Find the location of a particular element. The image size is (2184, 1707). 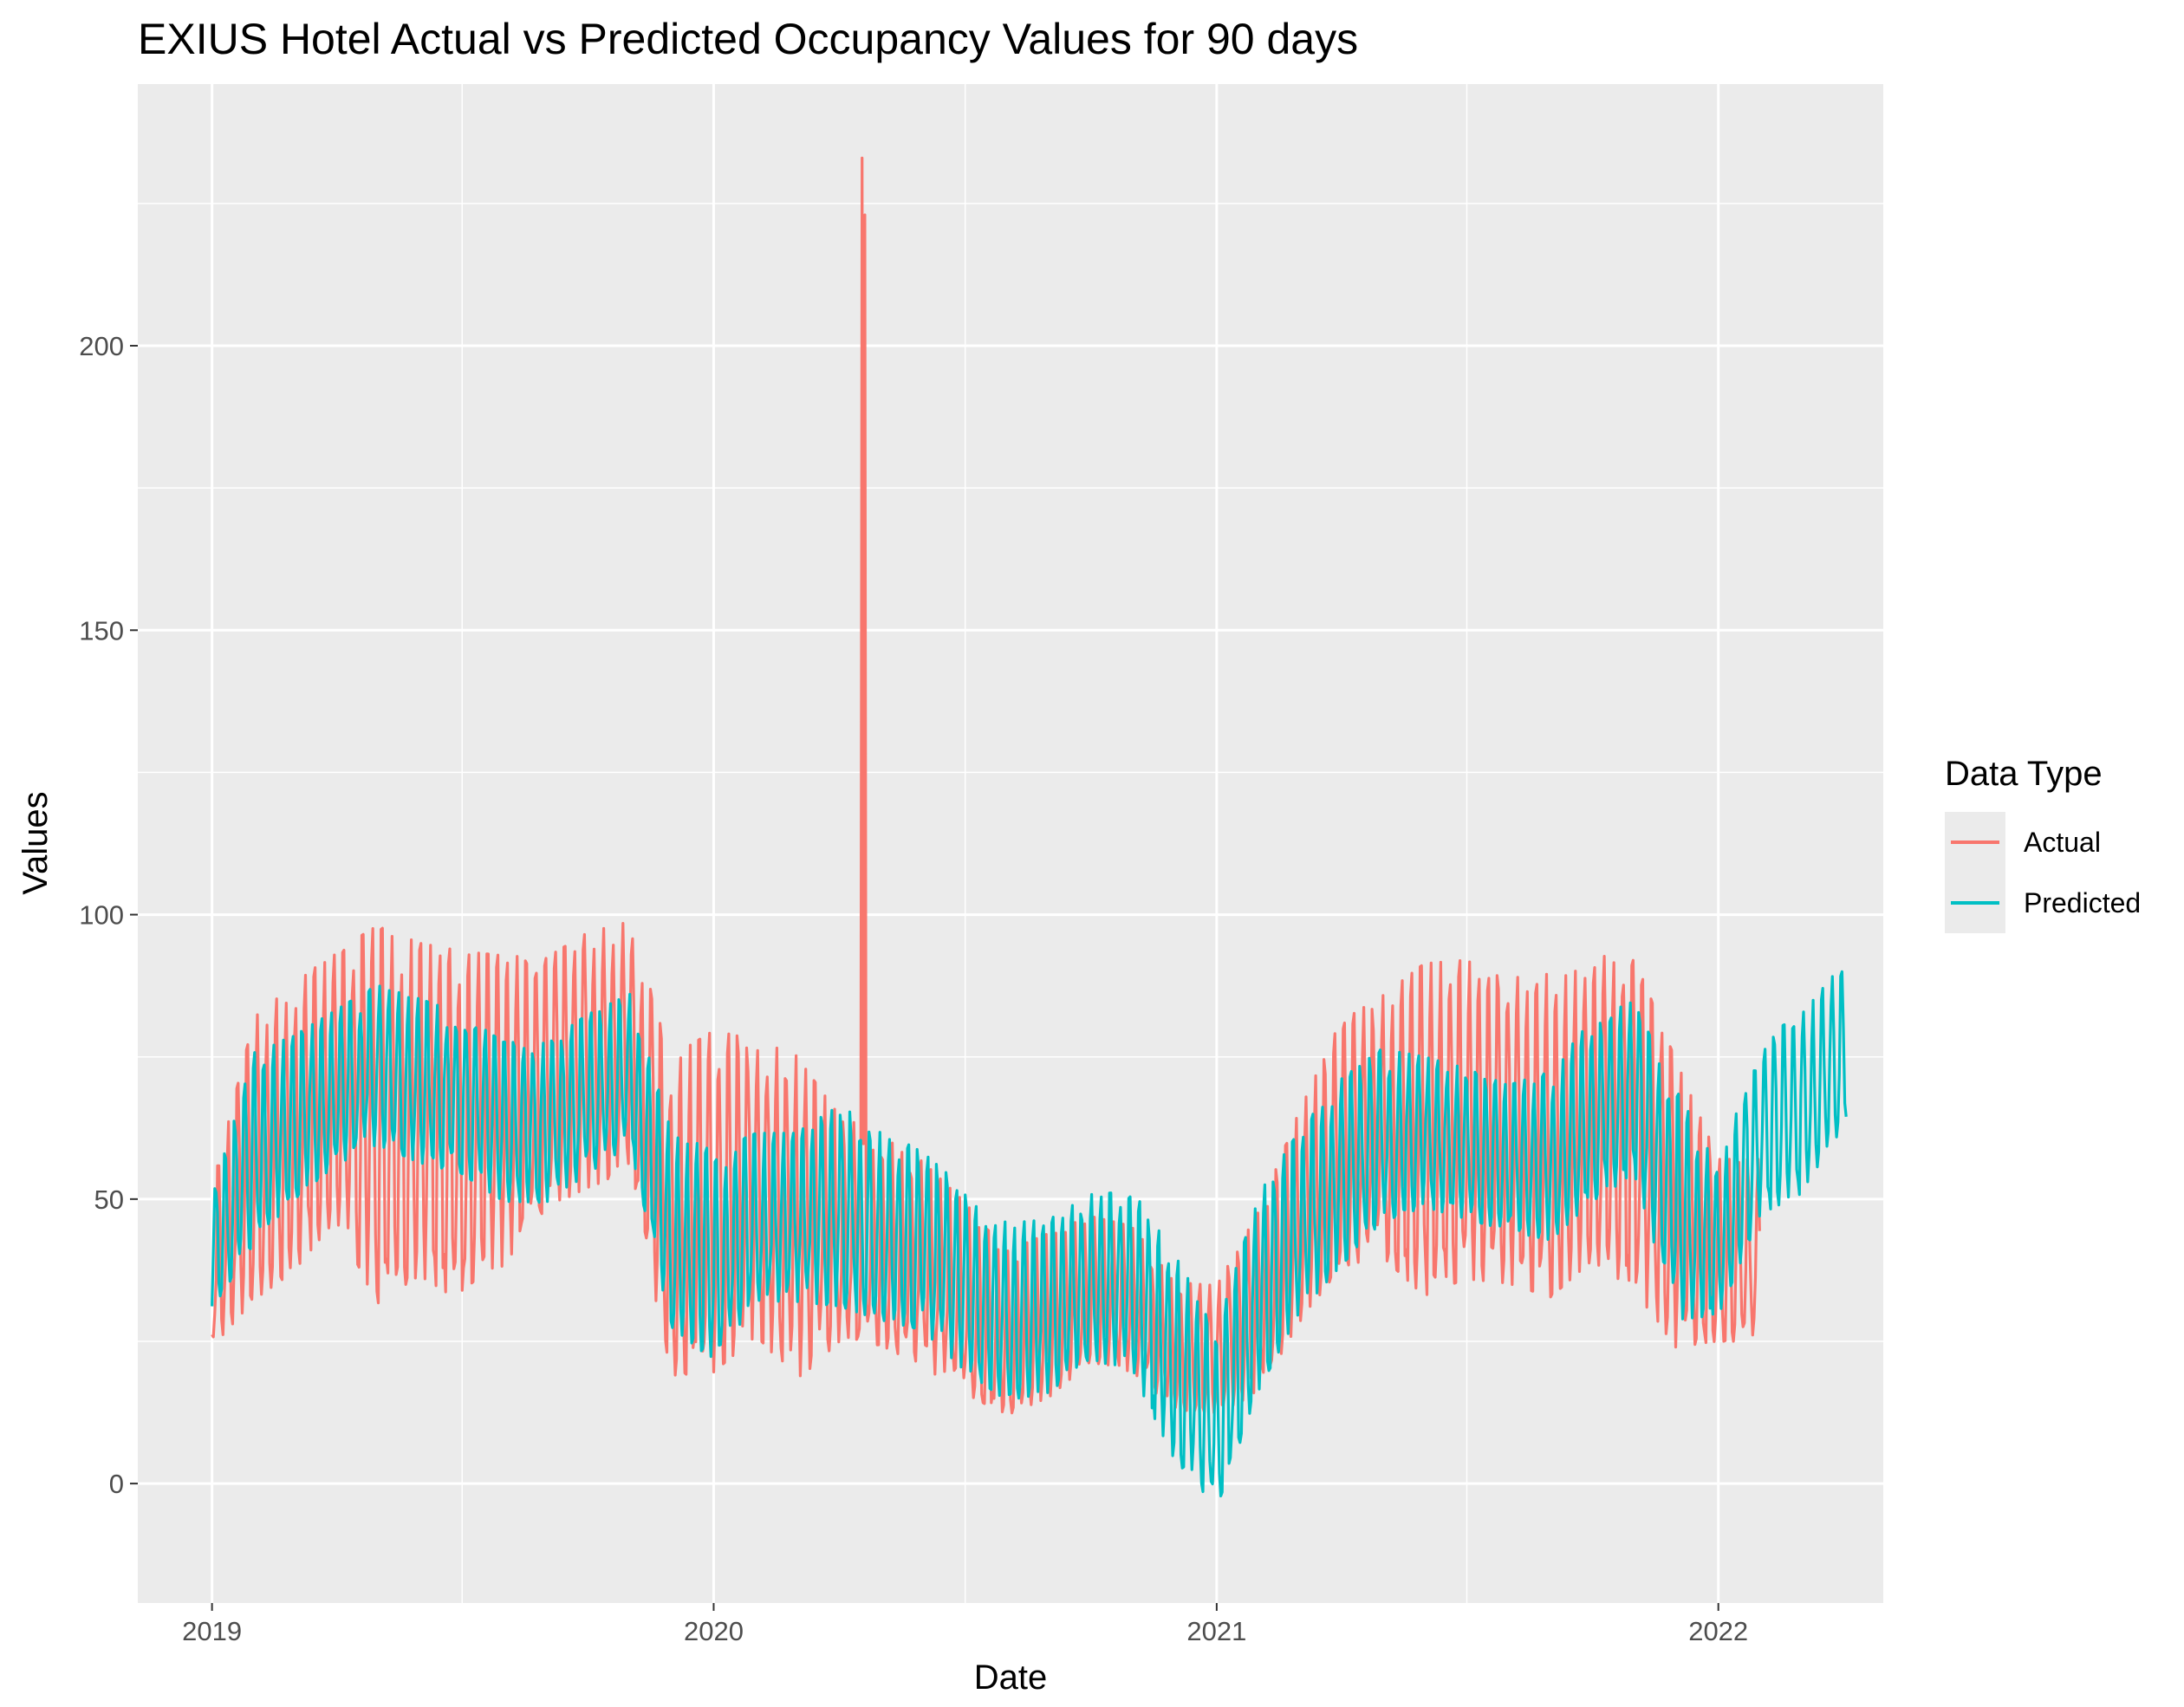

x-axis-ticks: 2019 2020 2021 2022 is located at coordinates (965, 1625).